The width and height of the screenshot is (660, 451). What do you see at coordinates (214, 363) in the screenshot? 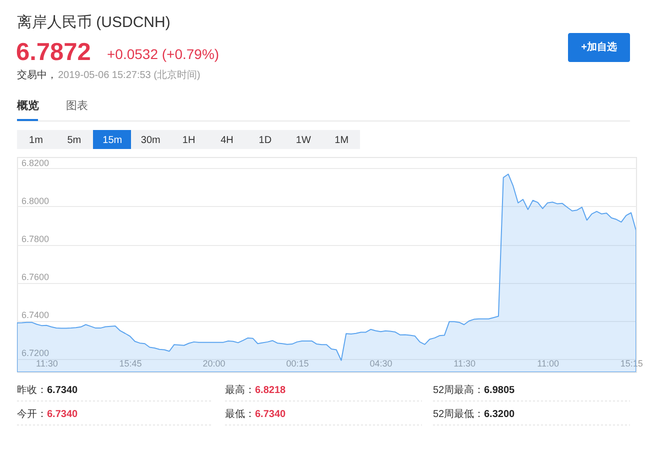
I see `x-tick-label: 20:00` at bounding box center [214, 363].